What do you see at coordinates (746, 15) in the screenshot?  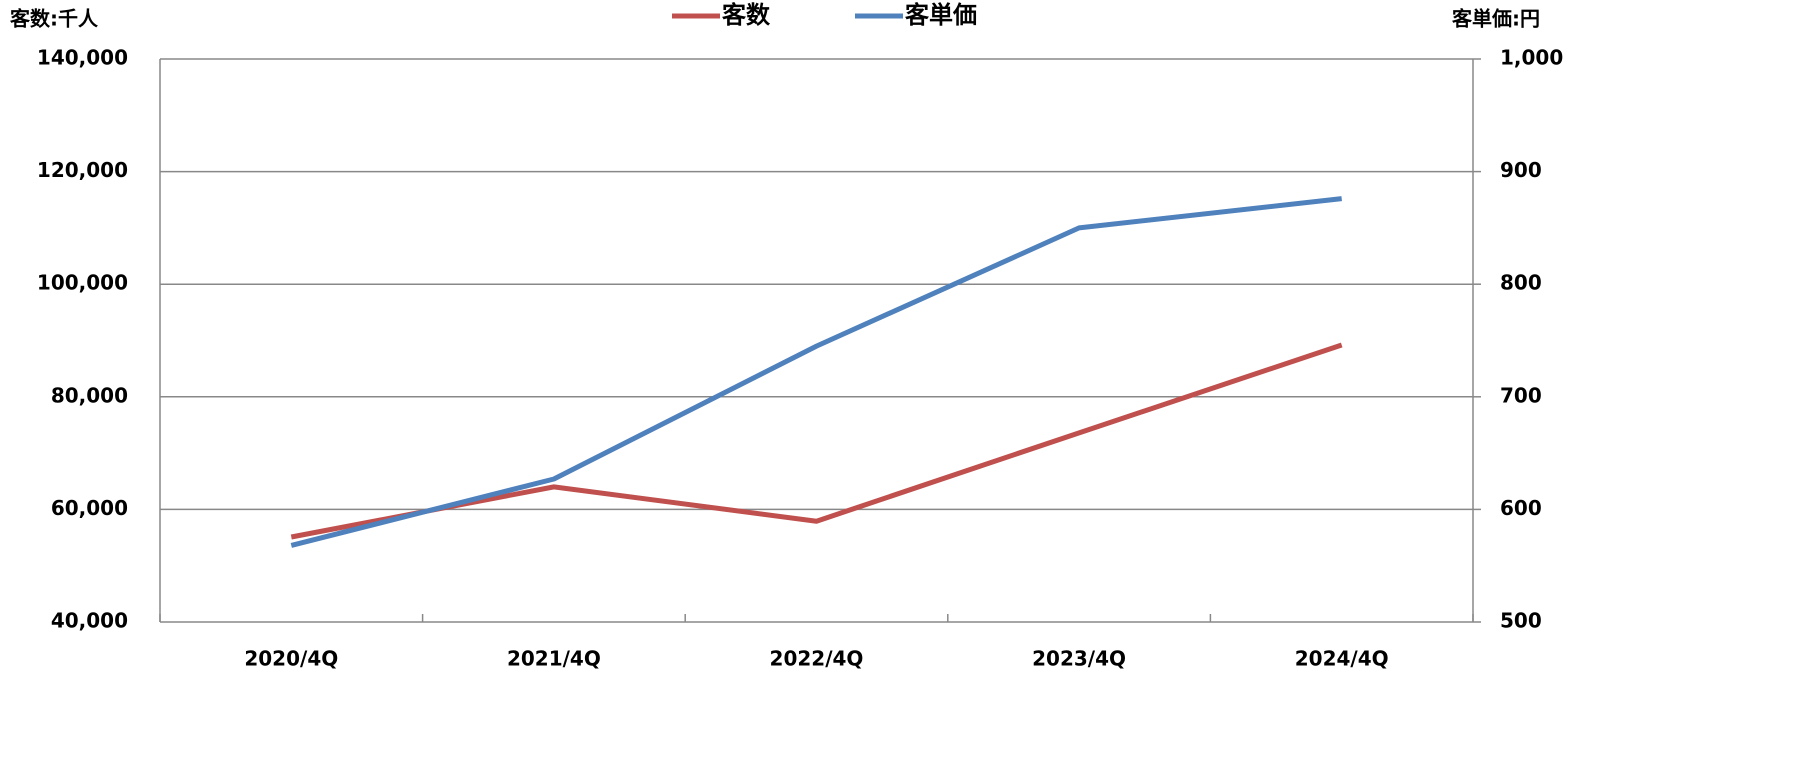 I see `legend-label: 客数` at bounding box center [746, 15].